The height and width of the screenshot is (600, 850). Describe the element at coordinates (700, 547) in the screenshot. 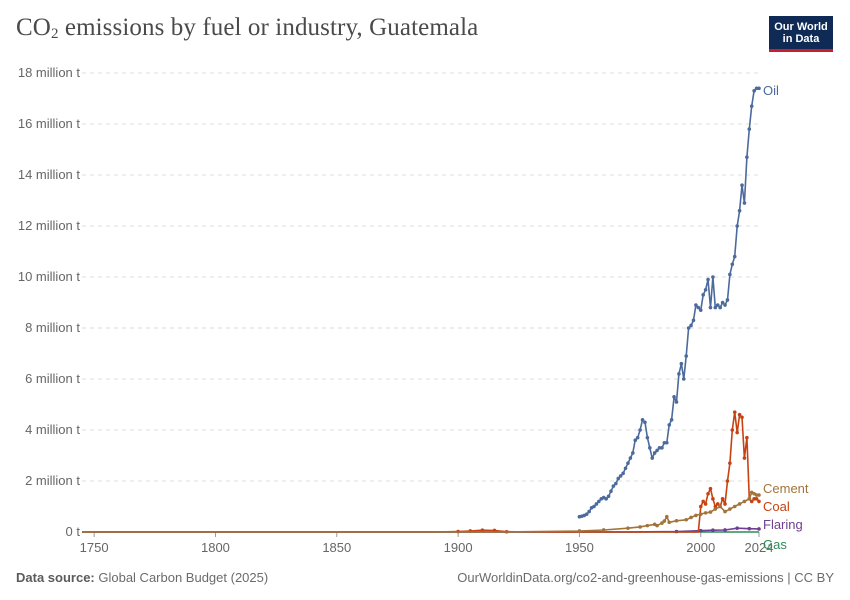

I see `x-tick-label: 2000` at that location.